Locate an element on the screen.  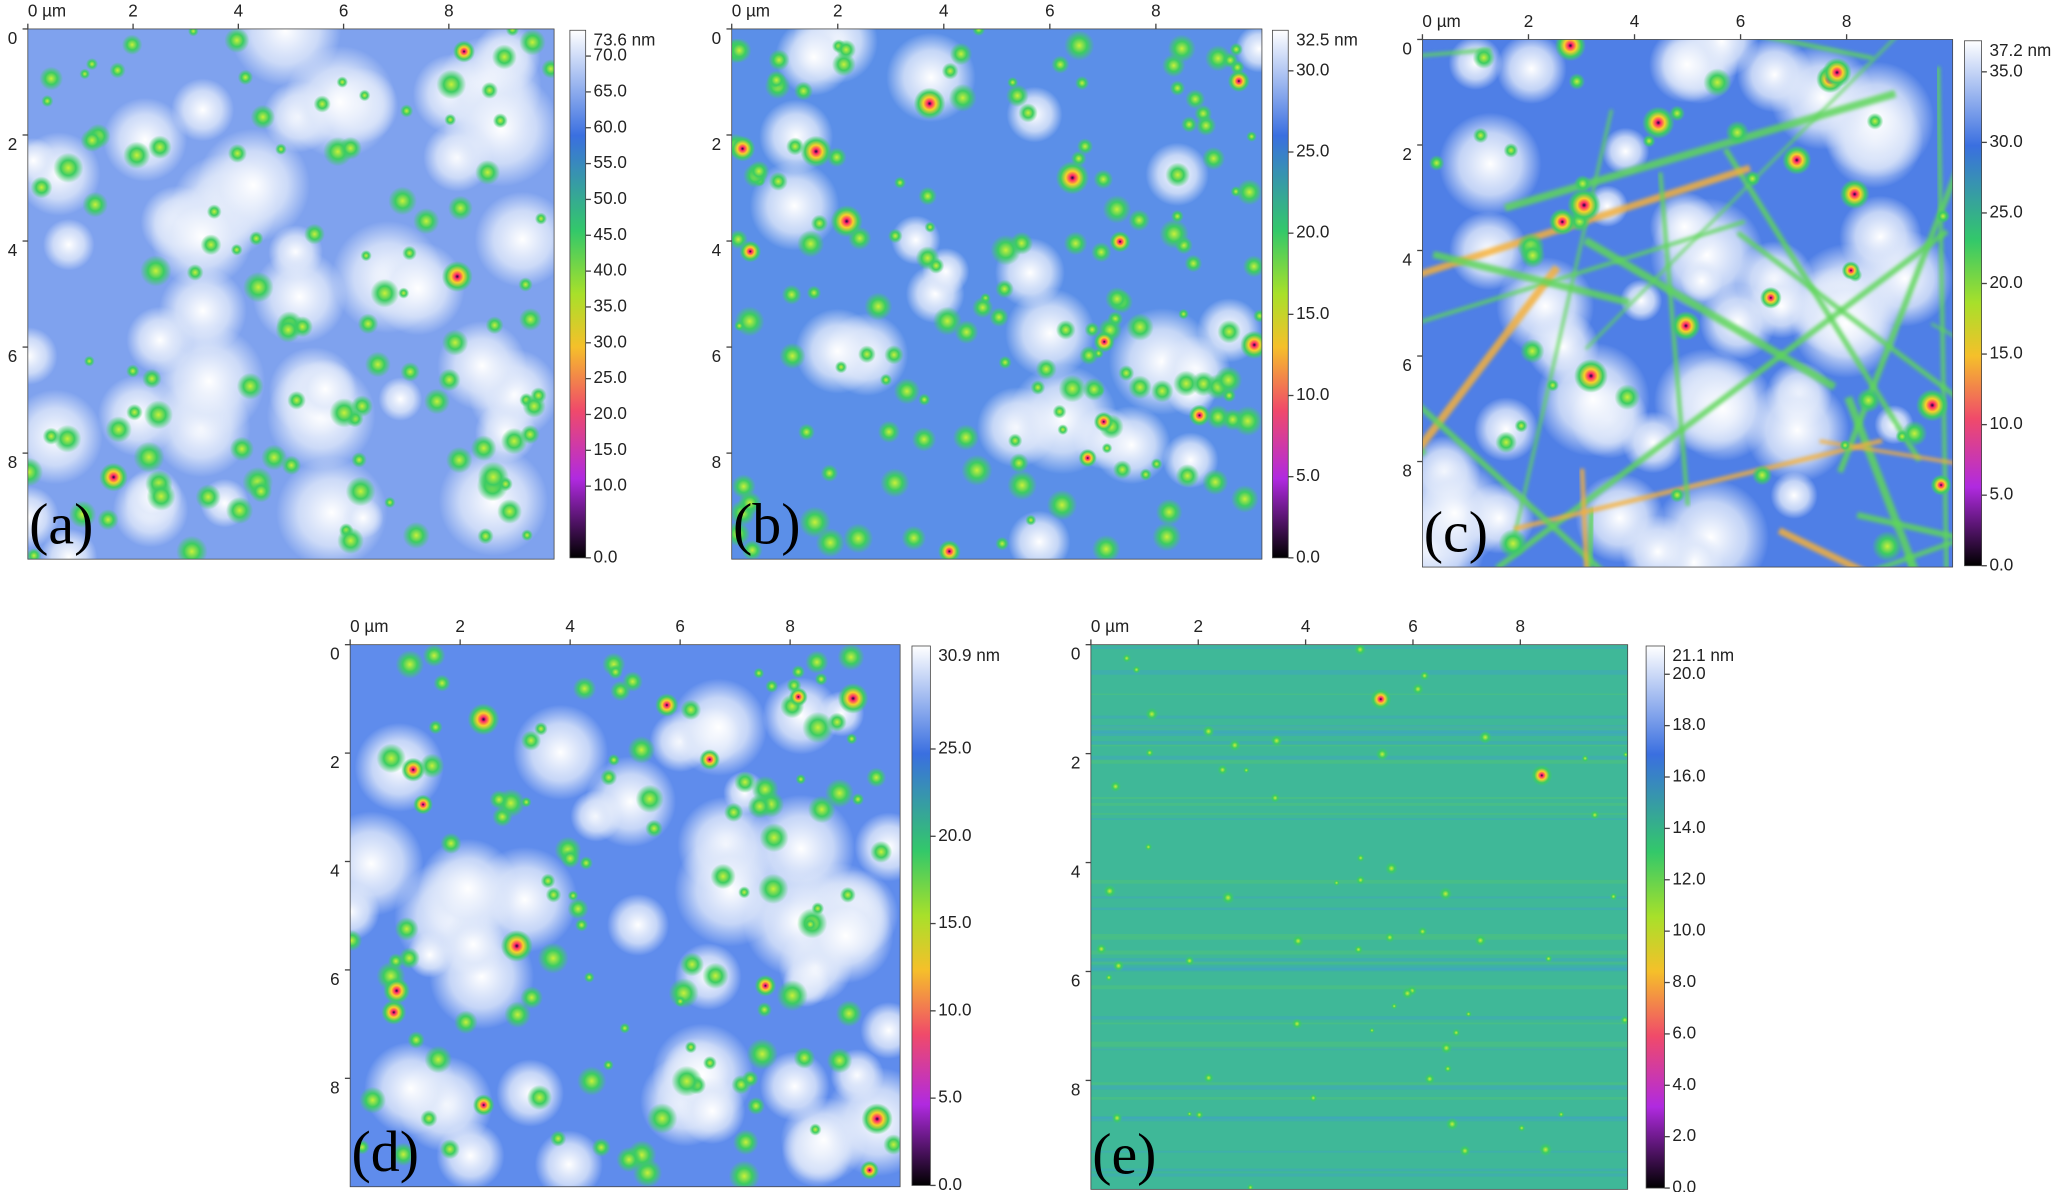
colorbar-tick-label: 30.0 is located at coordinates (2005, 141).